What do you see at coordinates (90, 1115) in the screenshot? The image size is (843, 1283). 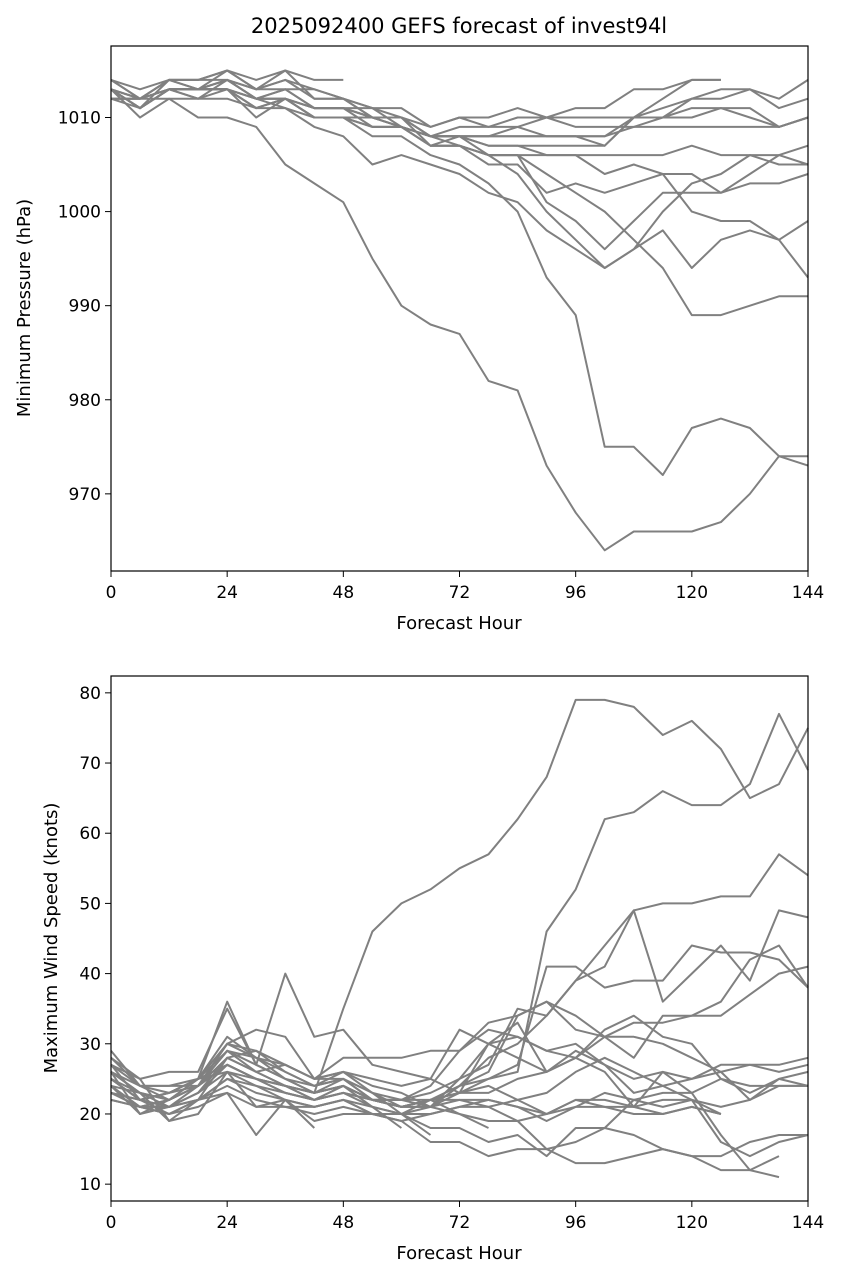 I see `wind-y-tick-label: 20` at bounding box center [90, 1115].